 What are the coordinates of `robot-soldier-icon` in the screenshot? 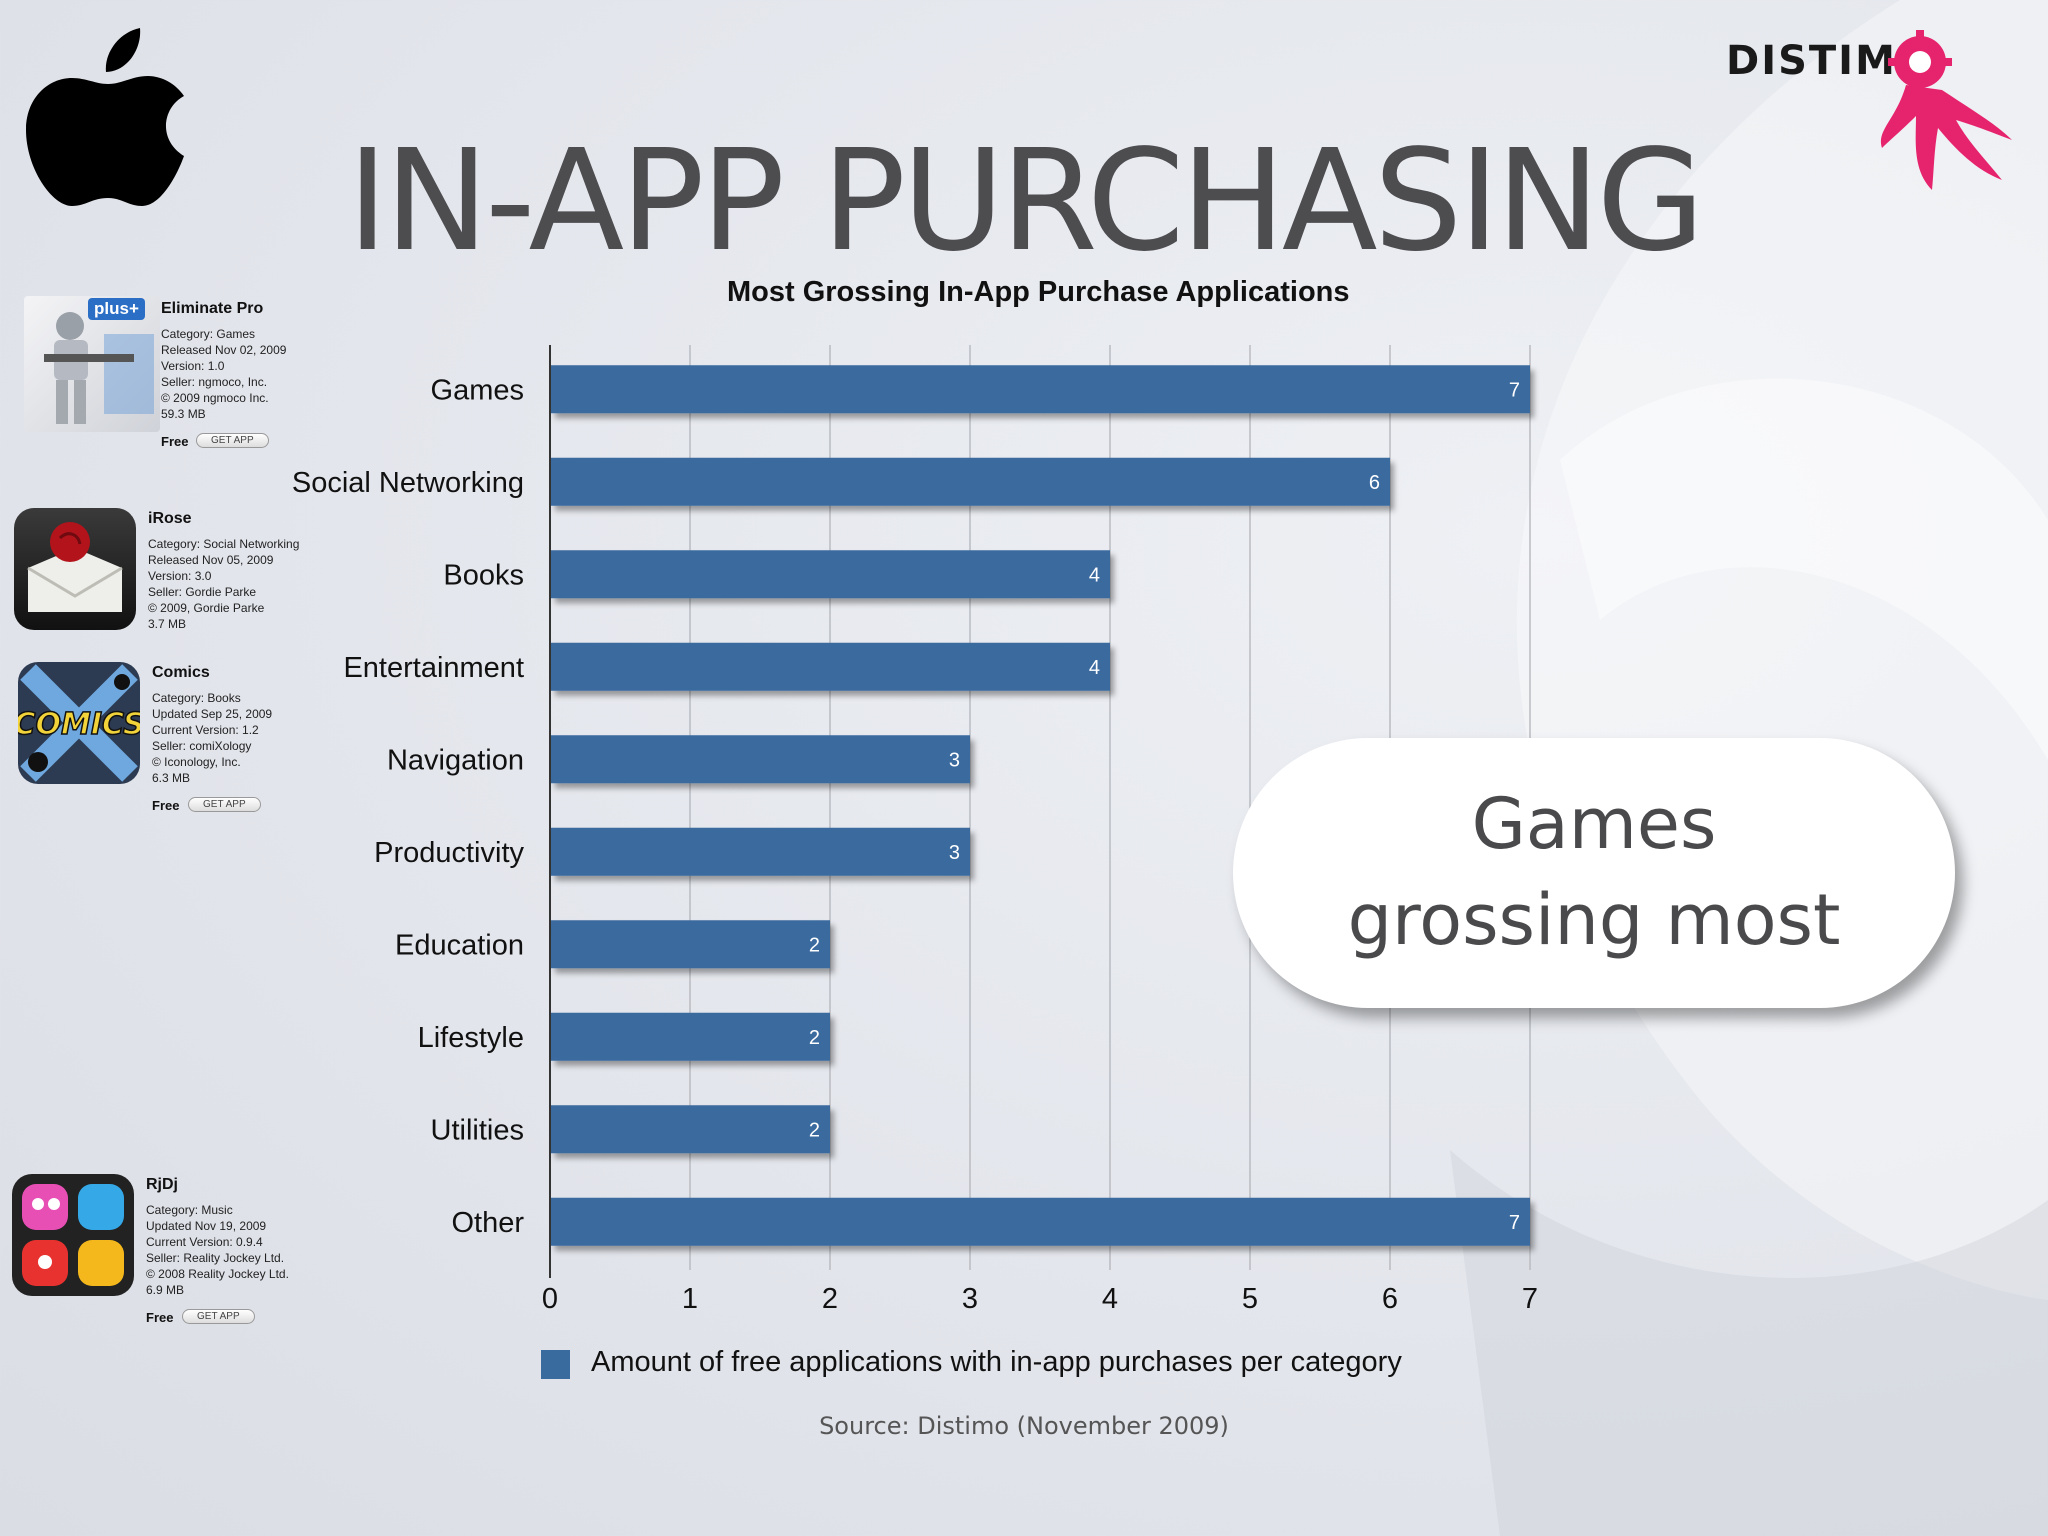 It's located at (99, 368).